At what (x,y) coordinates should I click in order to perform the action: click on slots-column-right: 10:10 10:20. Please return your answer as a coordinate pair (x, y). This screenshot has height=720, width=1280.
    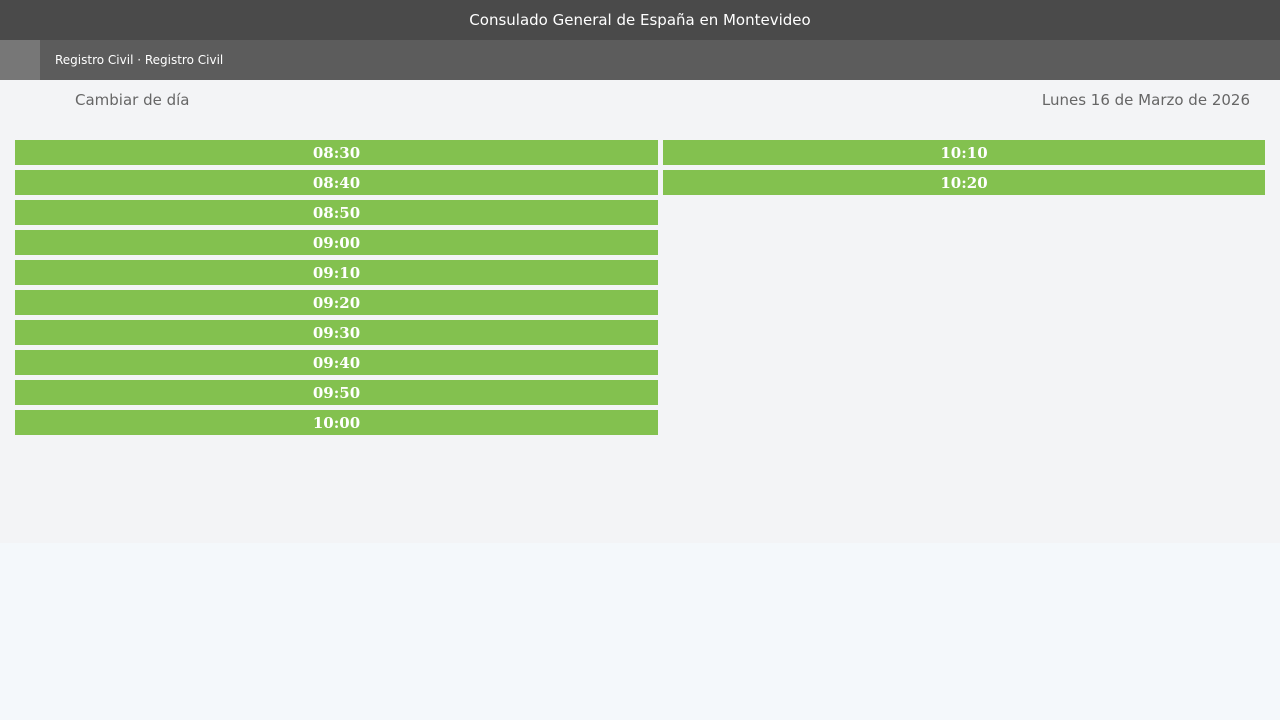
    Looking at the image, I should click on (964, 170).